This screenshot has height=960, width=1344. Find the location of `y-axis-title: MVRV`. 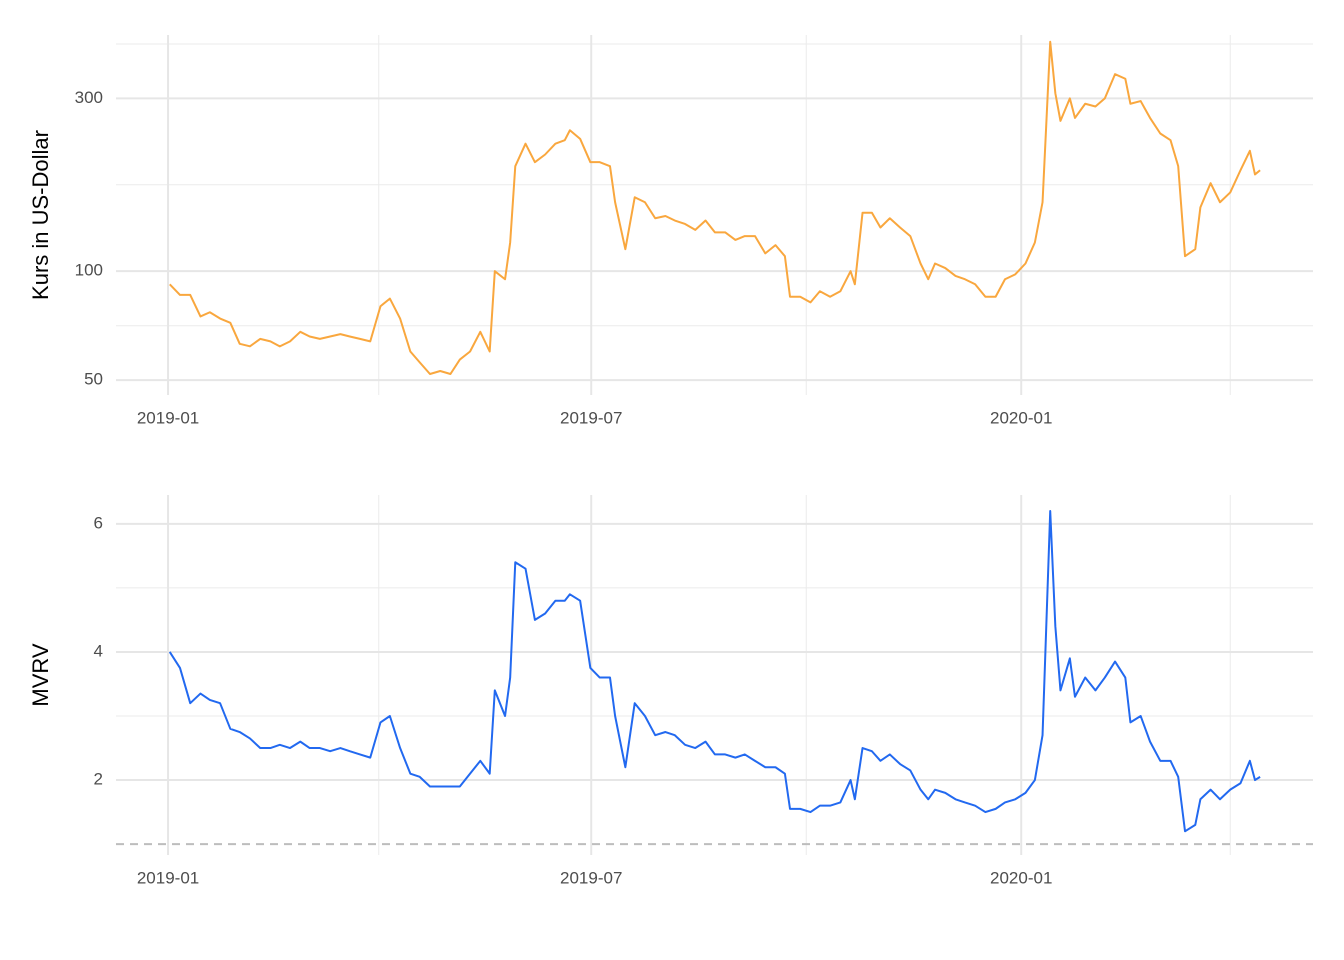

y-axis-title: MVRV is located at coordinates (40, 674).